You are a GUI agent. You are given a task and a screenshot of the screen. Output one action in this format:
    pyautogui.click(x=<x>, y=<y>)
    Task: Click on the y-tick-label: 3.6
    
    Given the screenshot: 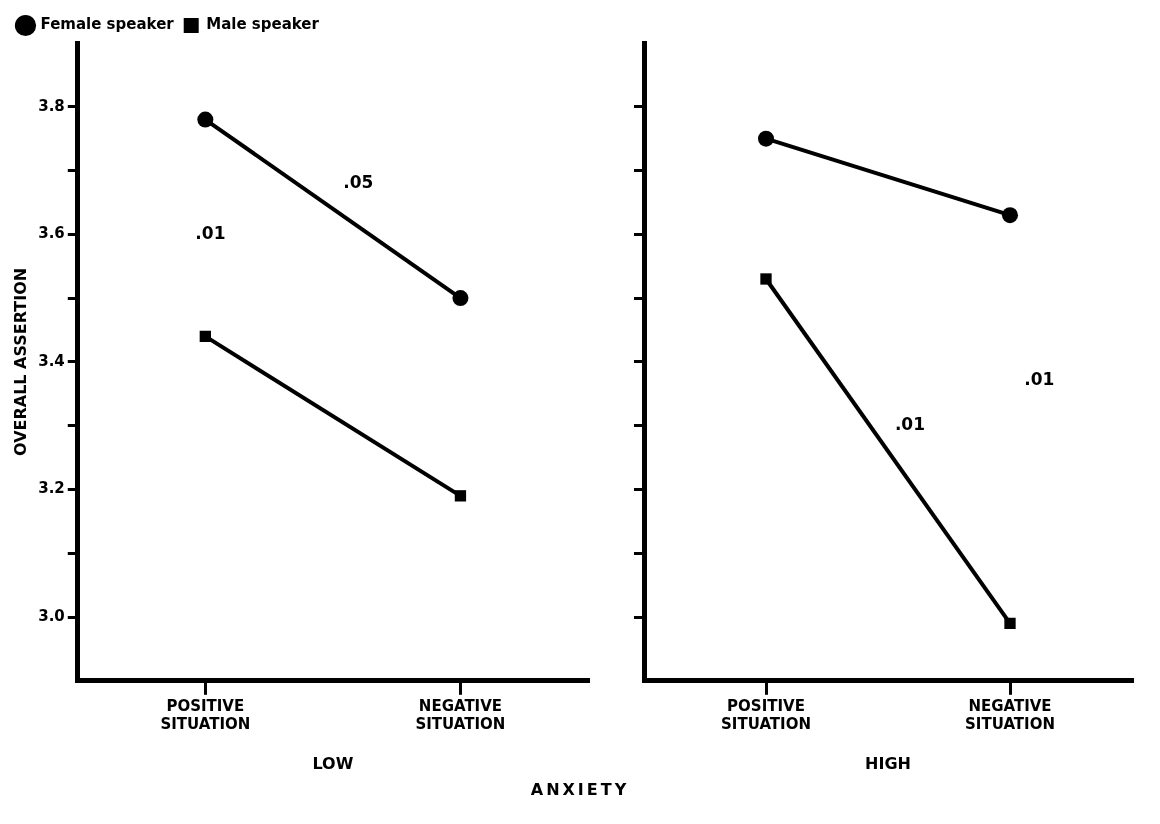 What is the action you would take?
    pyautogui.click(x=51, y=233)
    